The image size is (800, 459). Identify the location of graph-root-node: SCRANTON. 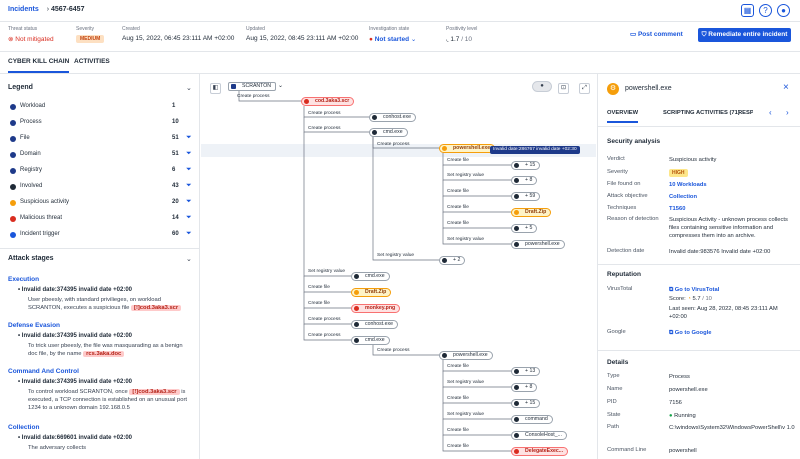
(252, 86).